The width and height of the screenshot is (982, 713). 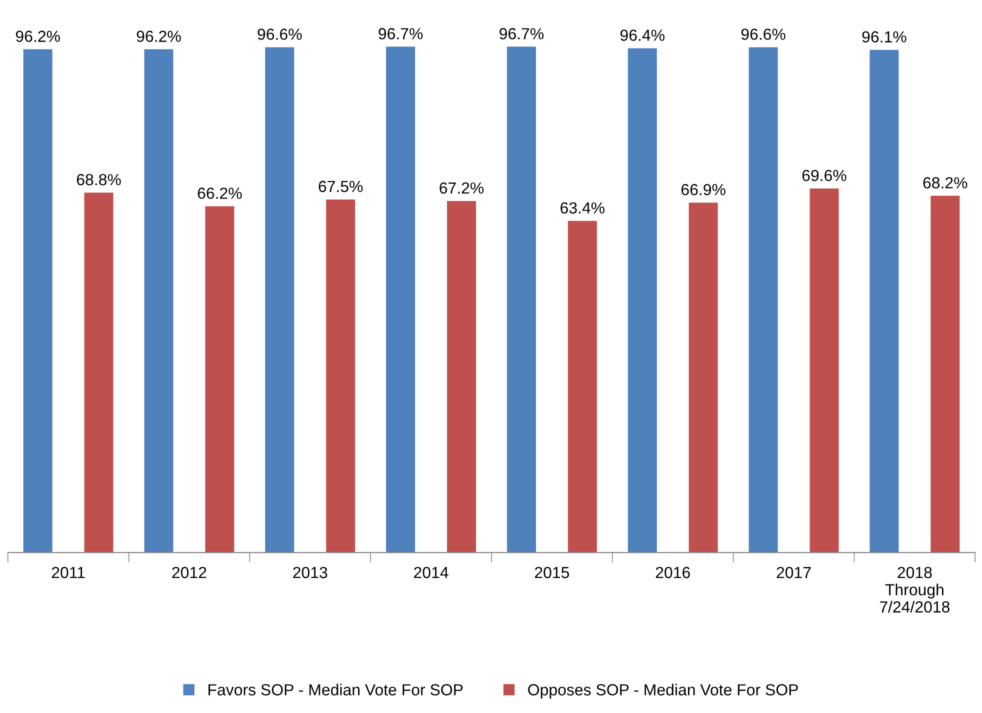 I want to click on data-label: 96.4%, so click(x=642, y=35).